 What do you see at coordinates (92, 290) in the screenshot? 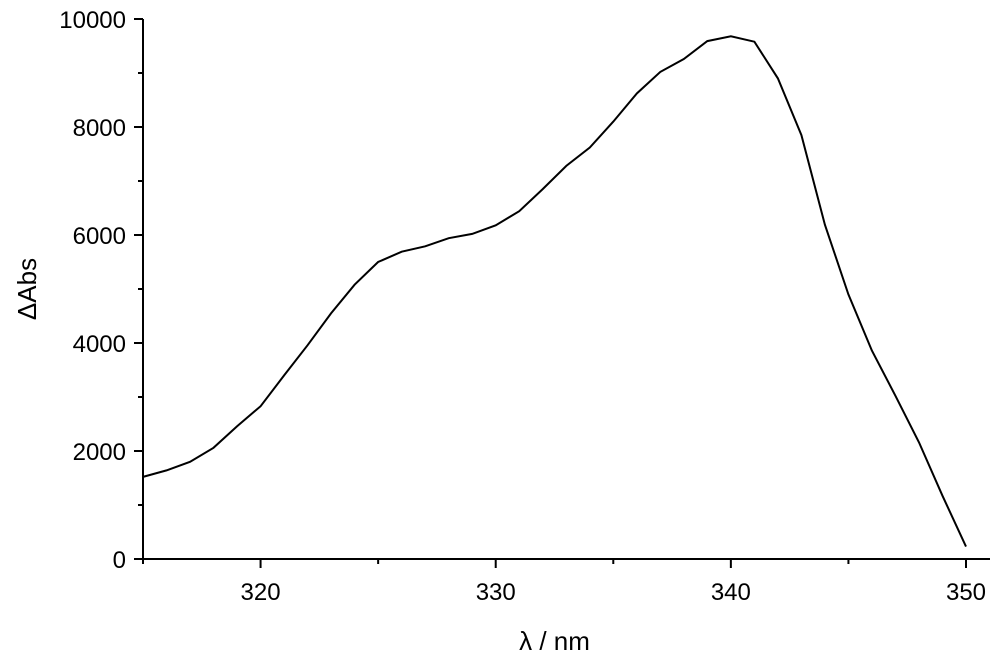
I see `y-tick-labels: 0 2000 4000 6000 8000 10000` at bounding box center [92, 290].